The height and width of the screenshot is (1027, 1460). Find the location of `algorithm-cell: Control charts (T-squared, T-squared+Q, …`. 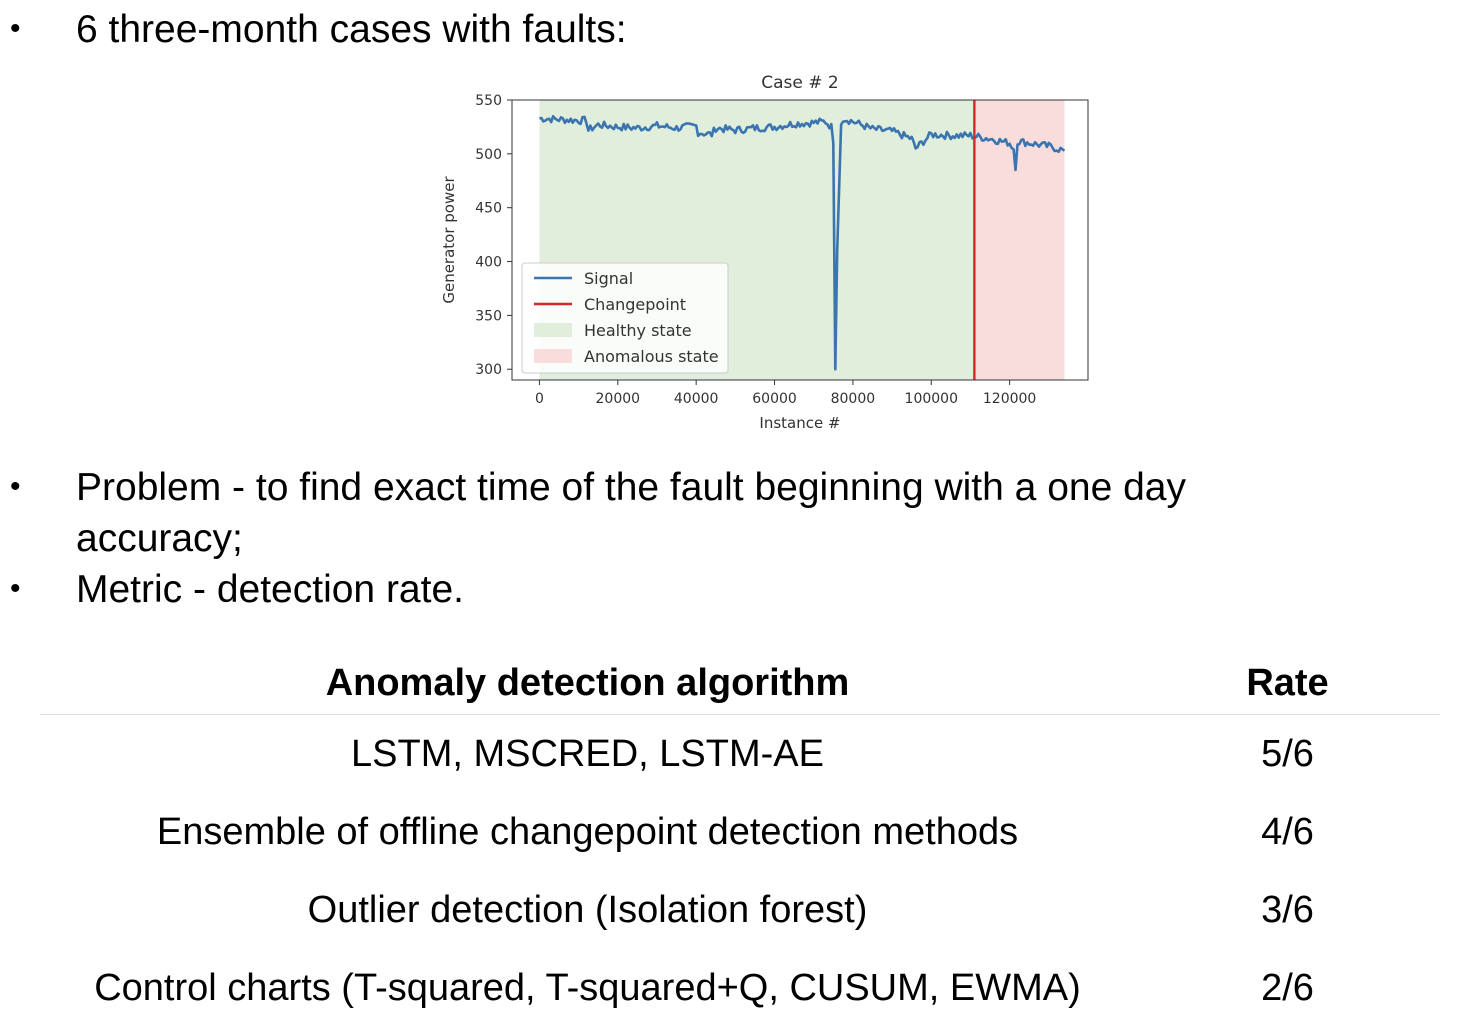

algorithm-cell: Control charts (T-squared, T-squared+Q, … is located at coordinates (587, 987).